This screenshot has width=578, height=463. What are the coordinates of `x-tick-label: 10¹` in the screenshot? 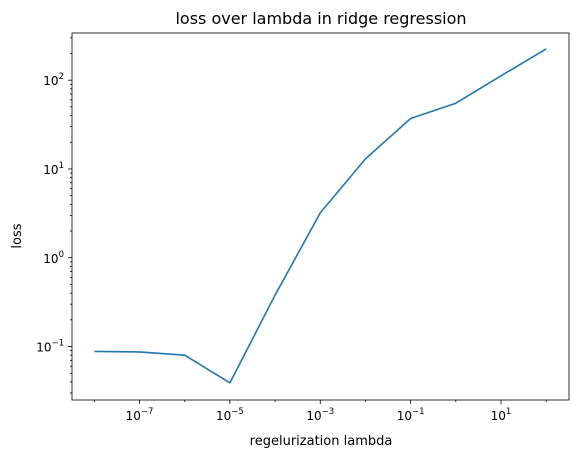 It's located at (501, 415).